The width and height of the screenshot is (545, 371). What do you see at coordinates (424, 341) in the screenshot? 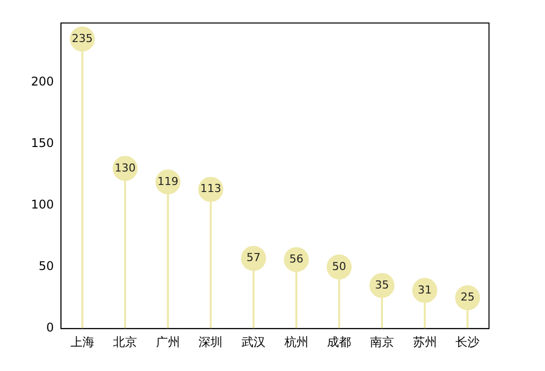
I see `x-tick-label: 苏州` at bounding box center [424, 341].